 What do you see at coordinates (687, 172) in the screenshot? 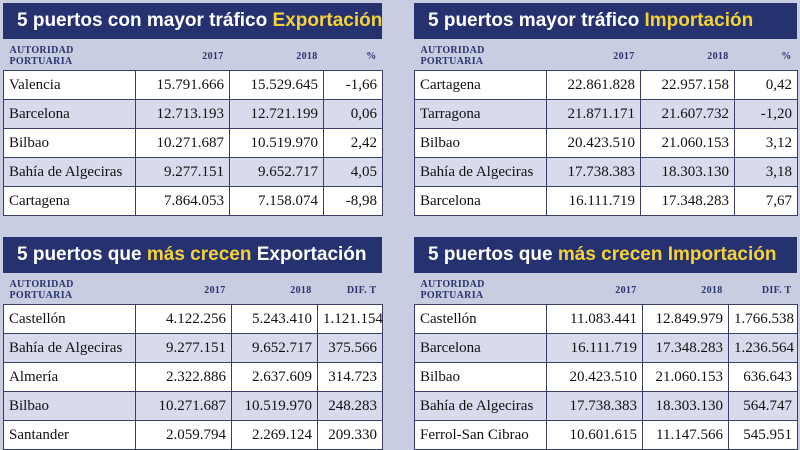
I see `value-cell: 18.303.130` at bounding box center [687, 172].